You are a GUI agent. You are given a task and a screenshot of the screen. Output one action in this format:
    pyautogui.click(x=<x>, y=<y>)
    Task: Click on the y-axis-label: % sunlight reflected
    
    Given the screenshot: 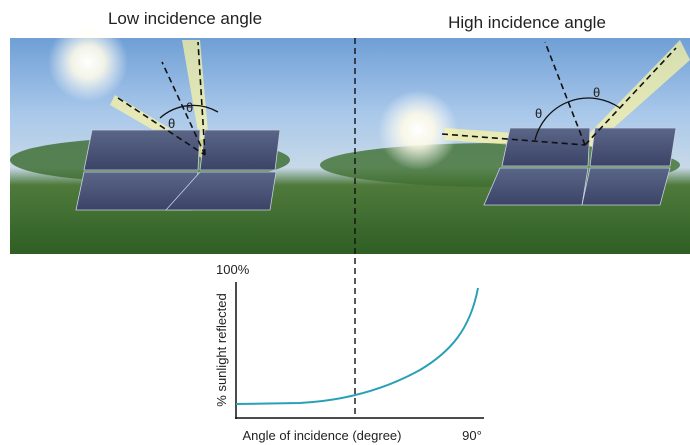 What is the action you would take?
    pyautogui.click(x=221, y=349)
    